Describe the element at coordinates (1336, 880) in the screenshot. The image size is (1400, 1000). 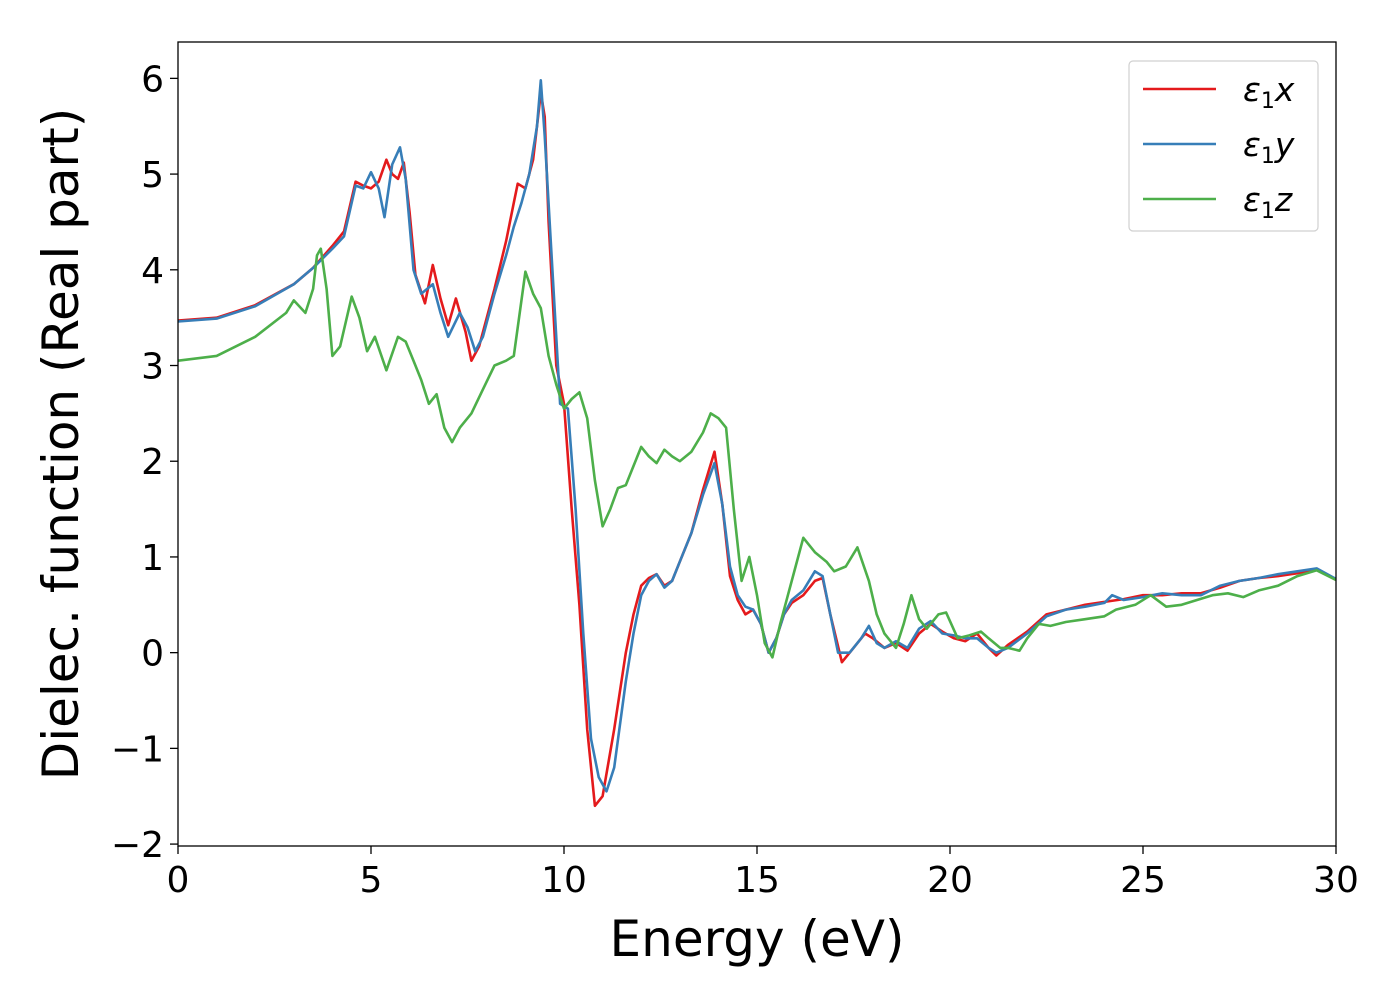
I see `x-tick-label: 30` at that location.